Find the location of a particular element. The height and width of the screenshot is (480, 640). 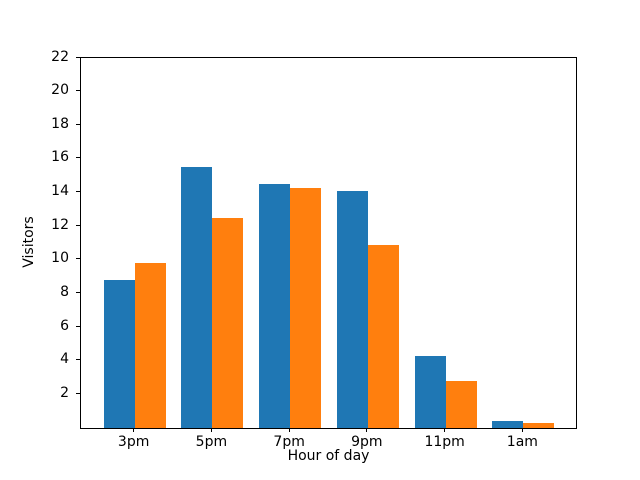

x-tick-label: 1am is located at coordinates (522, 442).